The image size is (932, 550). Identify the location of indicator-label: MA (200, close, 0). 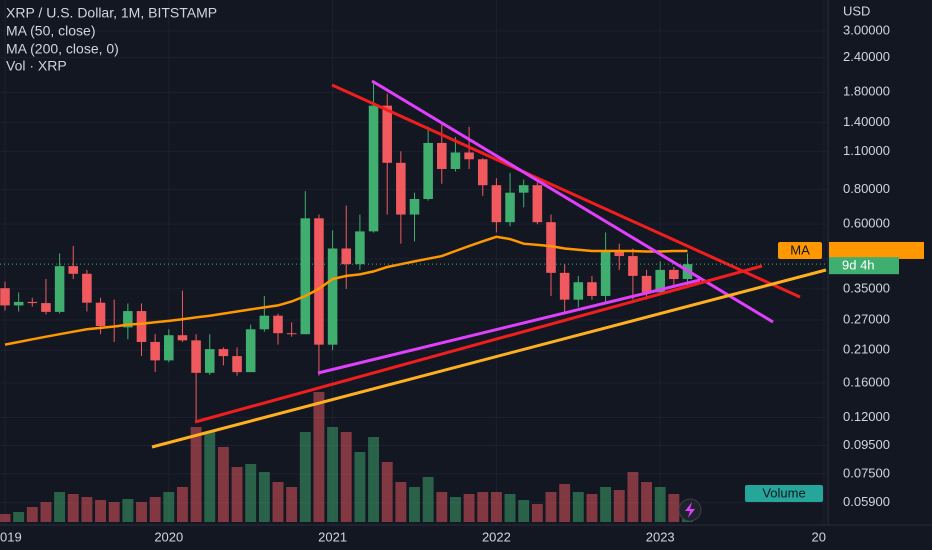
(62, 49).